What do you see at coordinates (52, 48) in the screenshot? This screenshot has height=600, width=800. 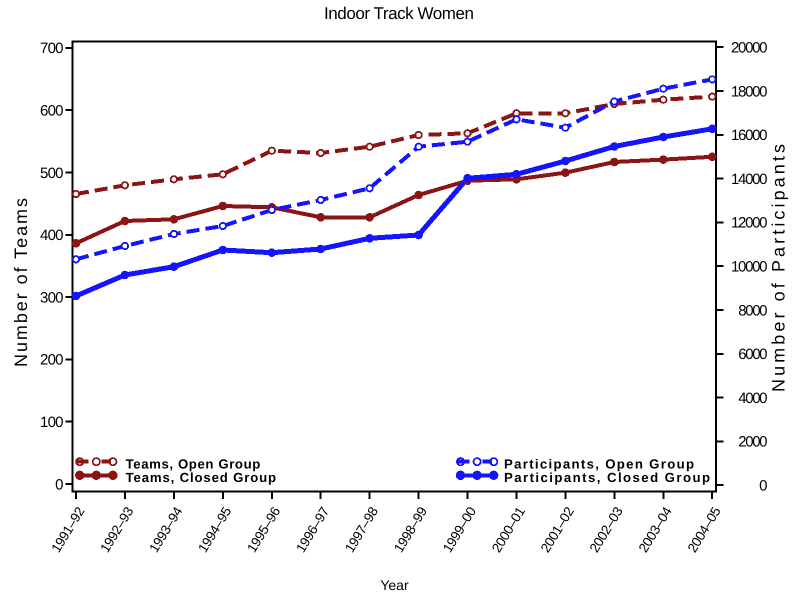 I see `svg-text: 700` at bounding box center [52, 48].